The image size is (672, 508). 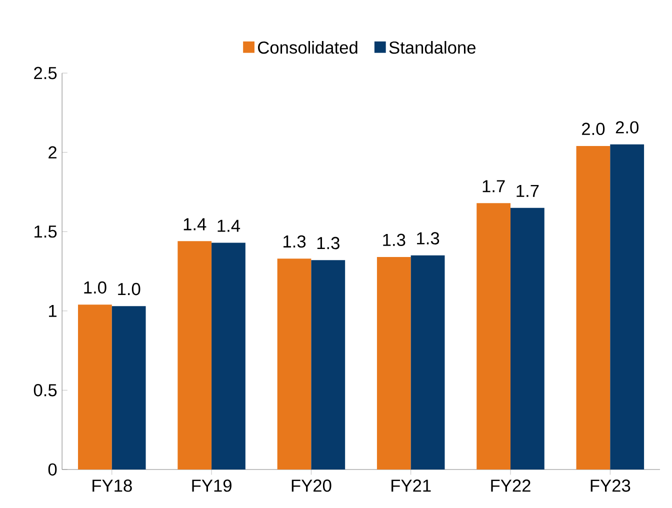 I want to click on x-tick-label: FY19, so click(x=212, y=486).